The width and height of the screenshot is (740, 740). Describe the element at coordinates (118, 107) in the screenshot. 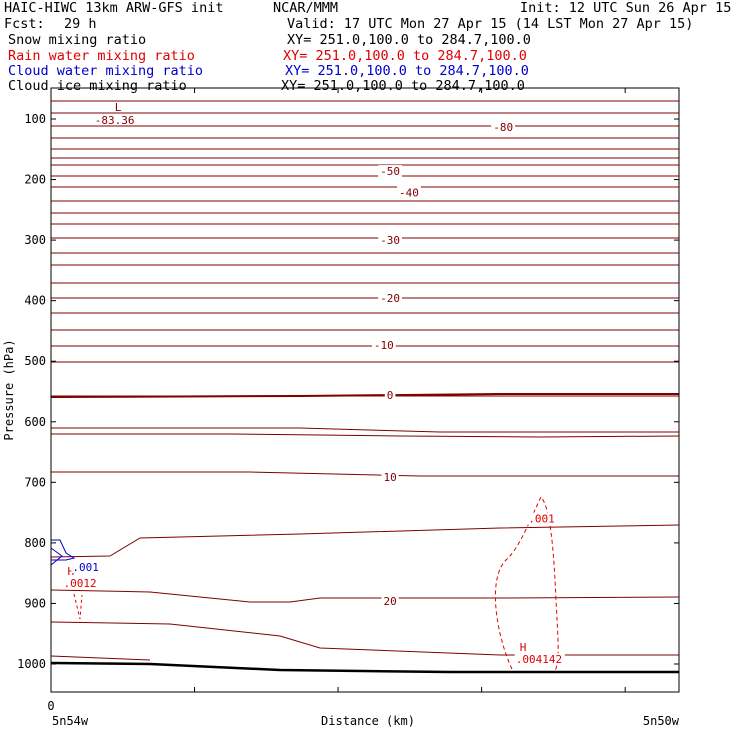

I see `min-marker: L` at that location.